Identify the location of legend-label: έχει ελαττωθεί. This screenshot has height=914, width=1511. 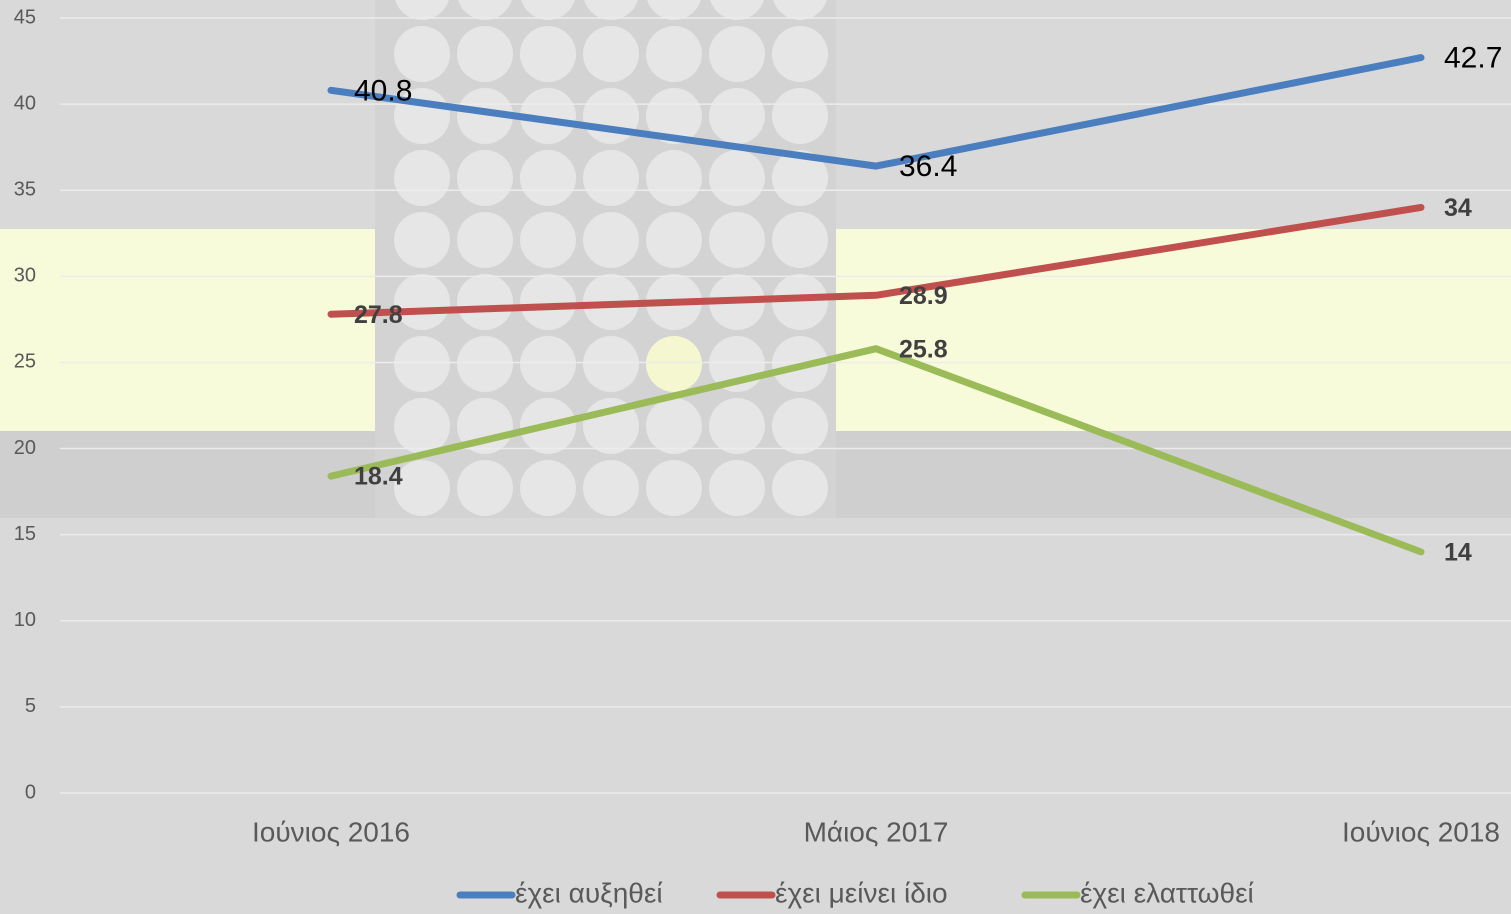
(1167, 892).